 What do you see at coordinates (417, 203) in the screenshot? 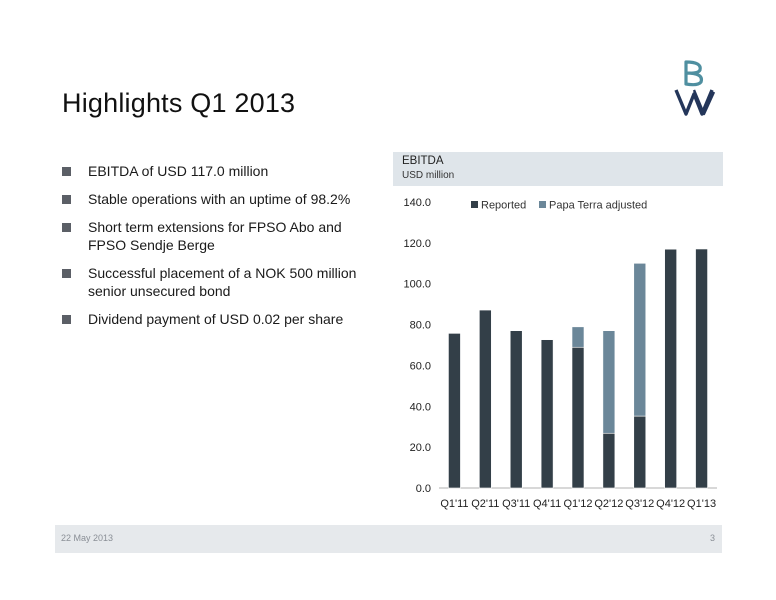
I see `y-tick-label: 140.0` at bounding box center [417, 203].